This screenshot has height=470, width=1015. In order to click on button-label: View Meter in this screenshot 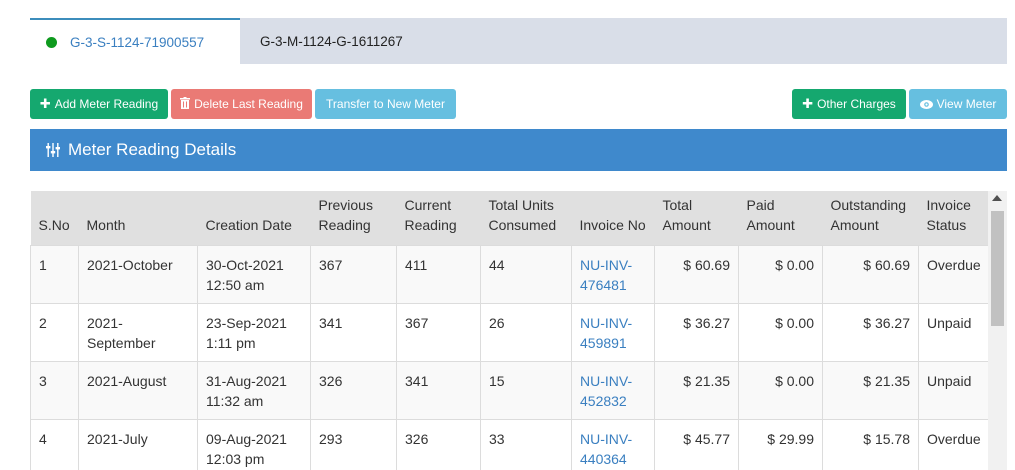, I will do `click(966, 104)`.